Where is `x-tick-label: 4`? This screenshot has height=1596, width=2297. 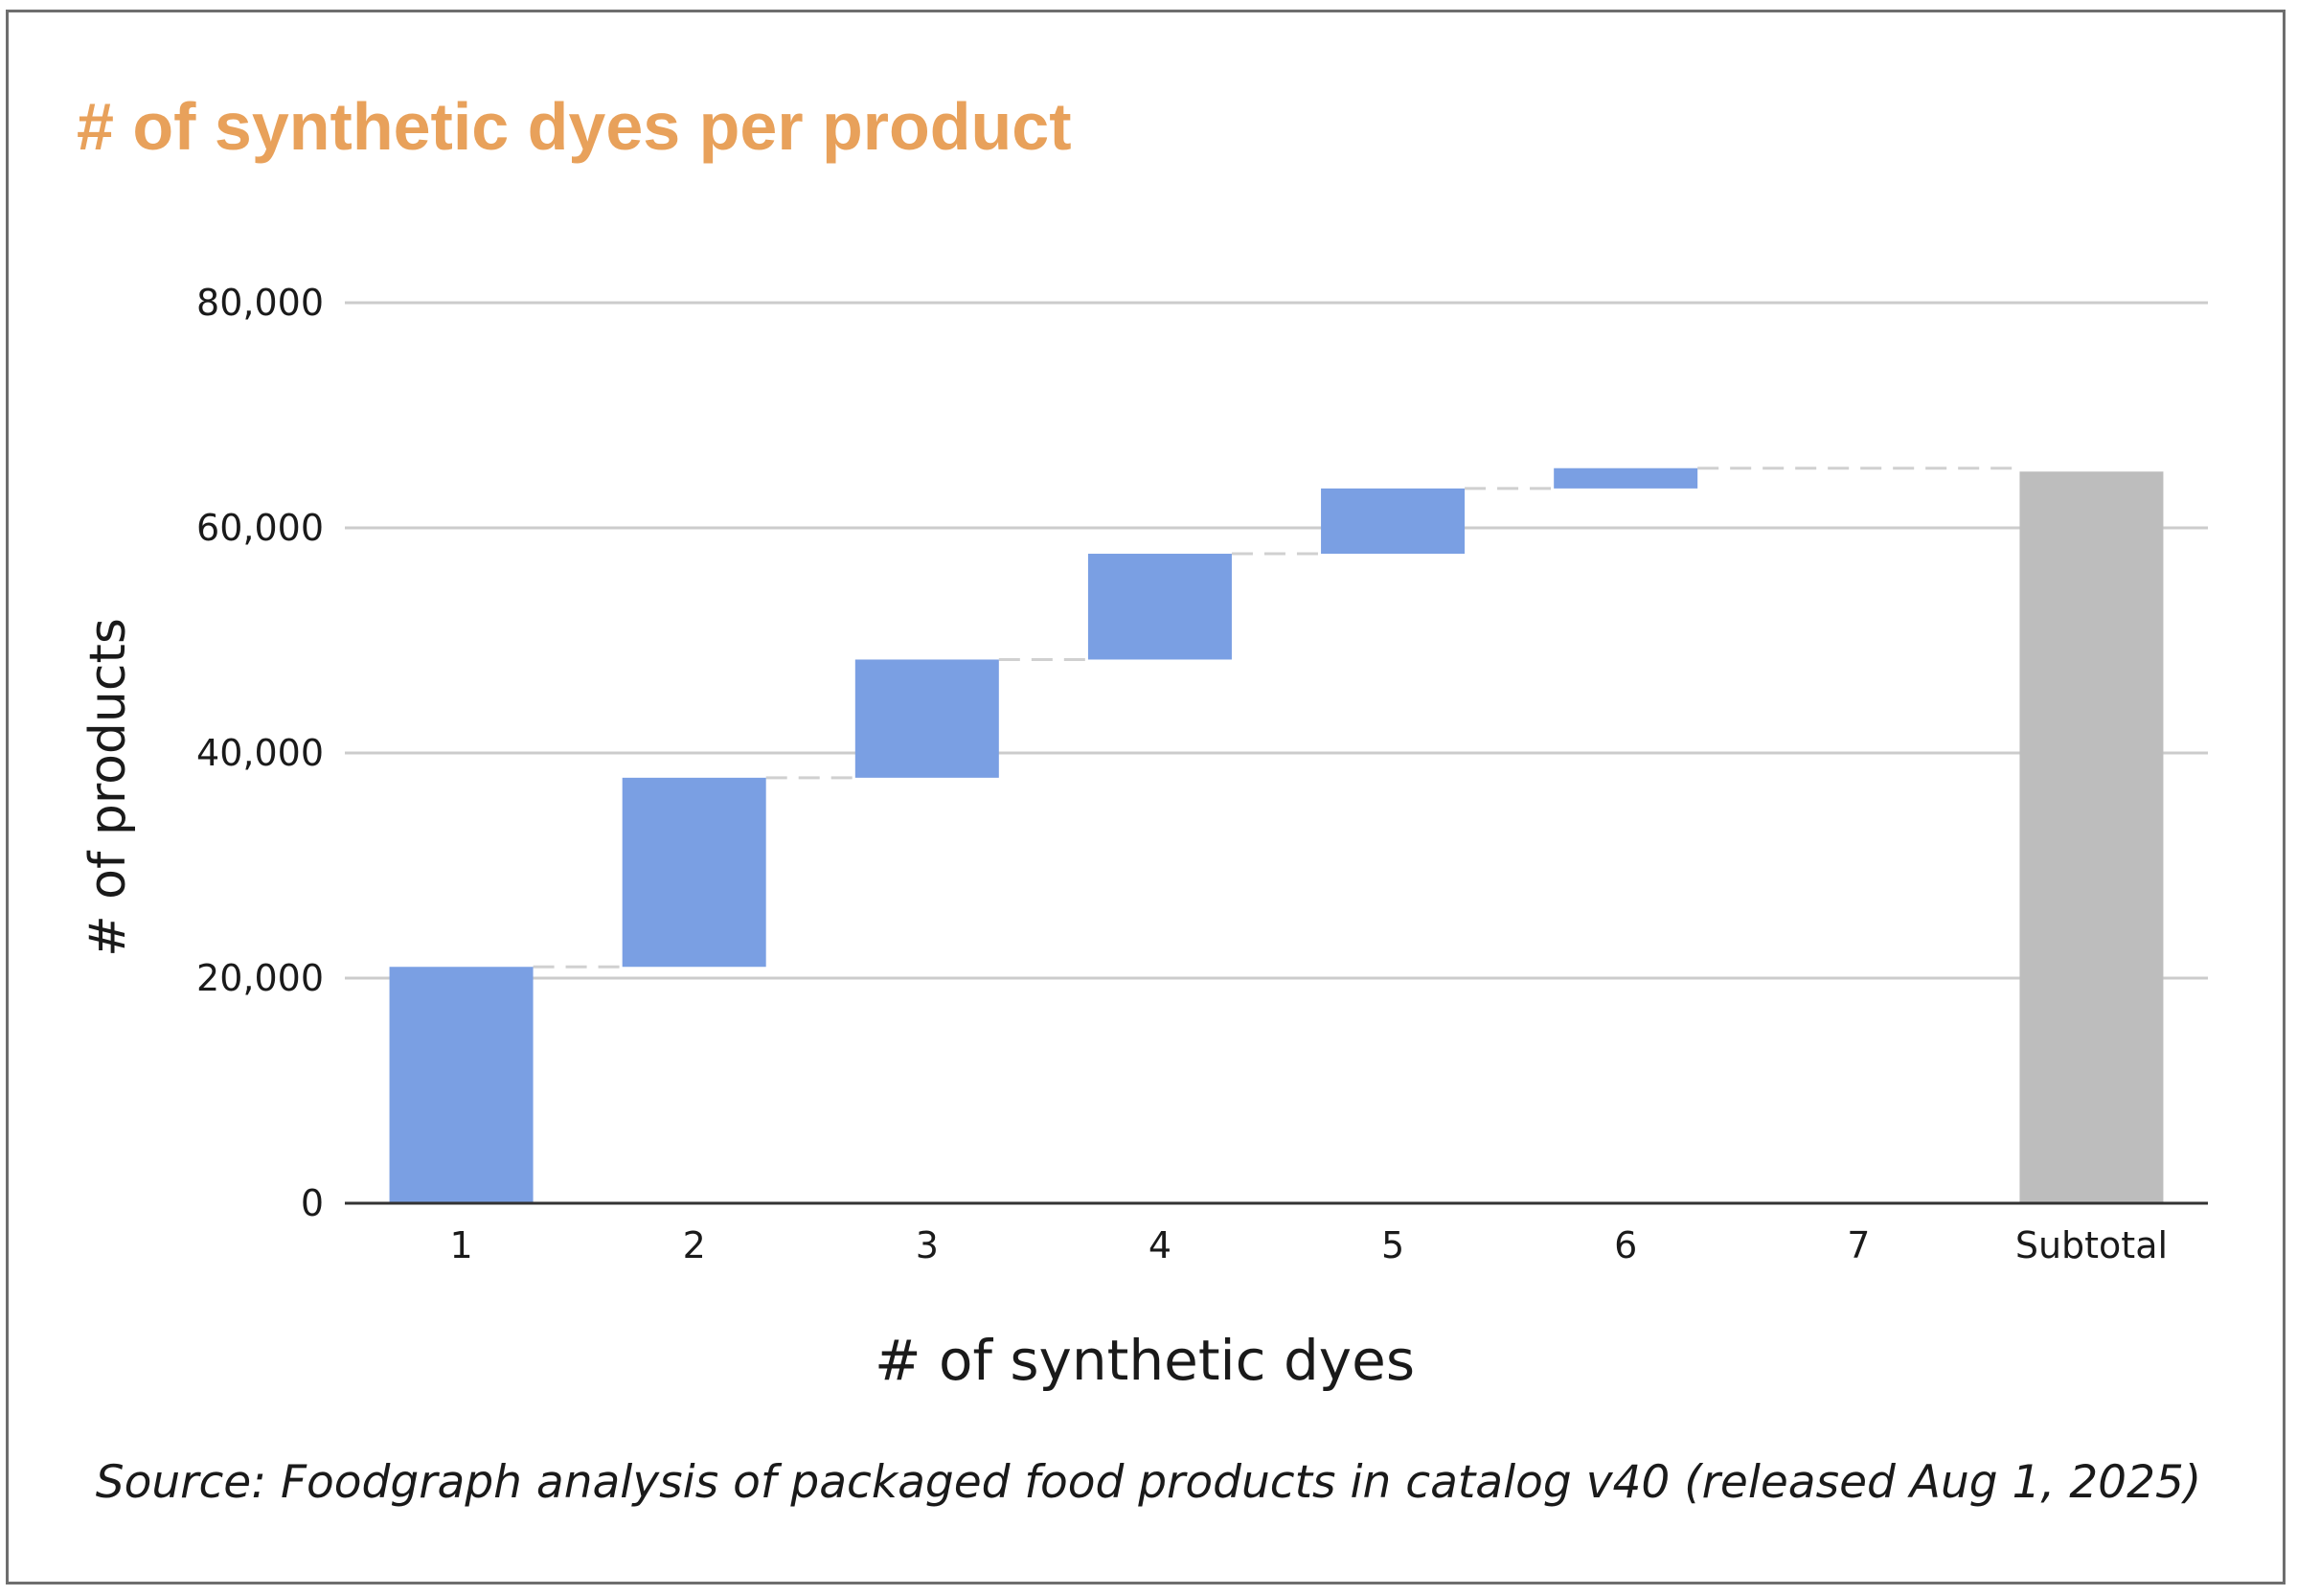 x-tick-label: 4 is located at coordinates (1159, 1245).